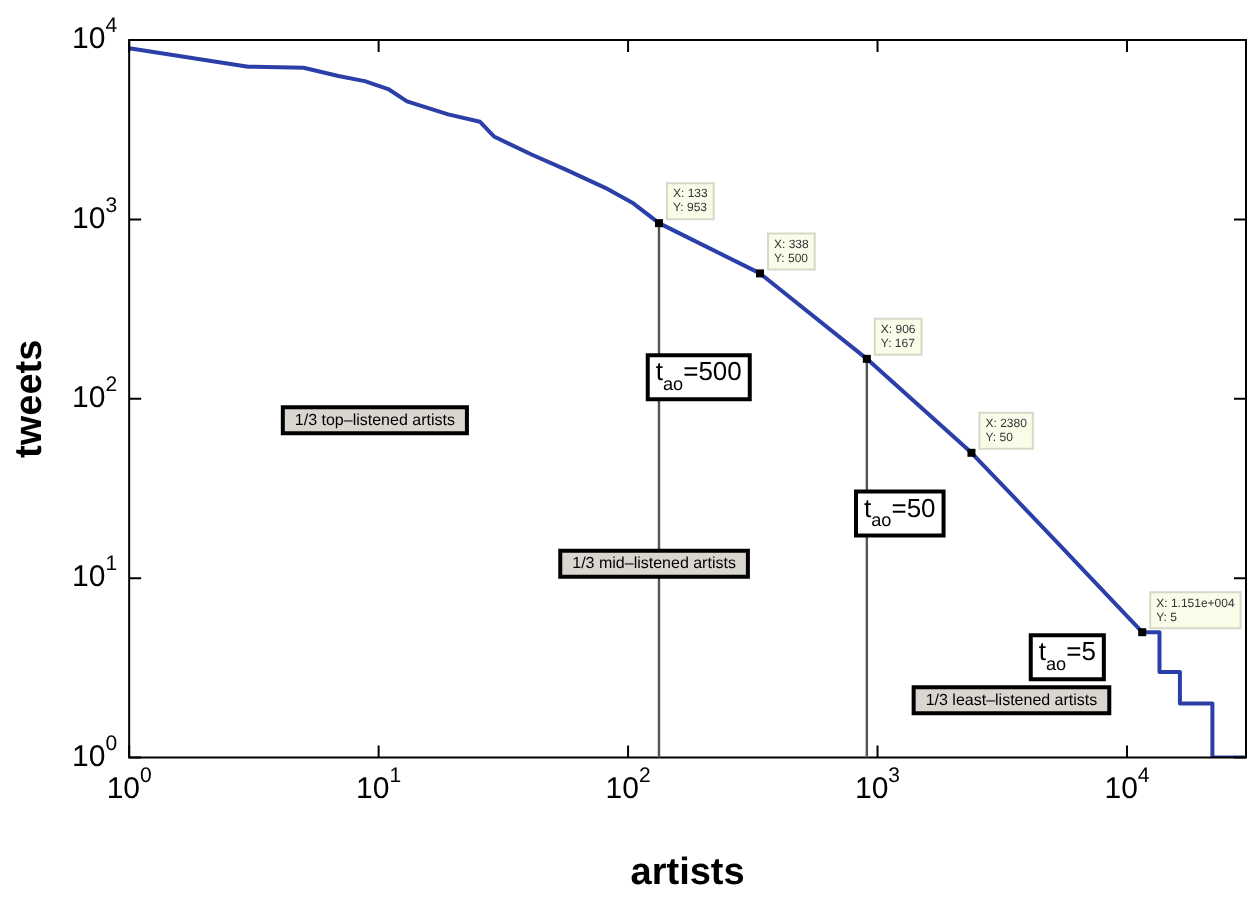 The width and height of the screenshot is (1254, 904). Describe the element at coordinates (30, 398) in the screenshot. I see `y-axis-title: tweets` at that location.